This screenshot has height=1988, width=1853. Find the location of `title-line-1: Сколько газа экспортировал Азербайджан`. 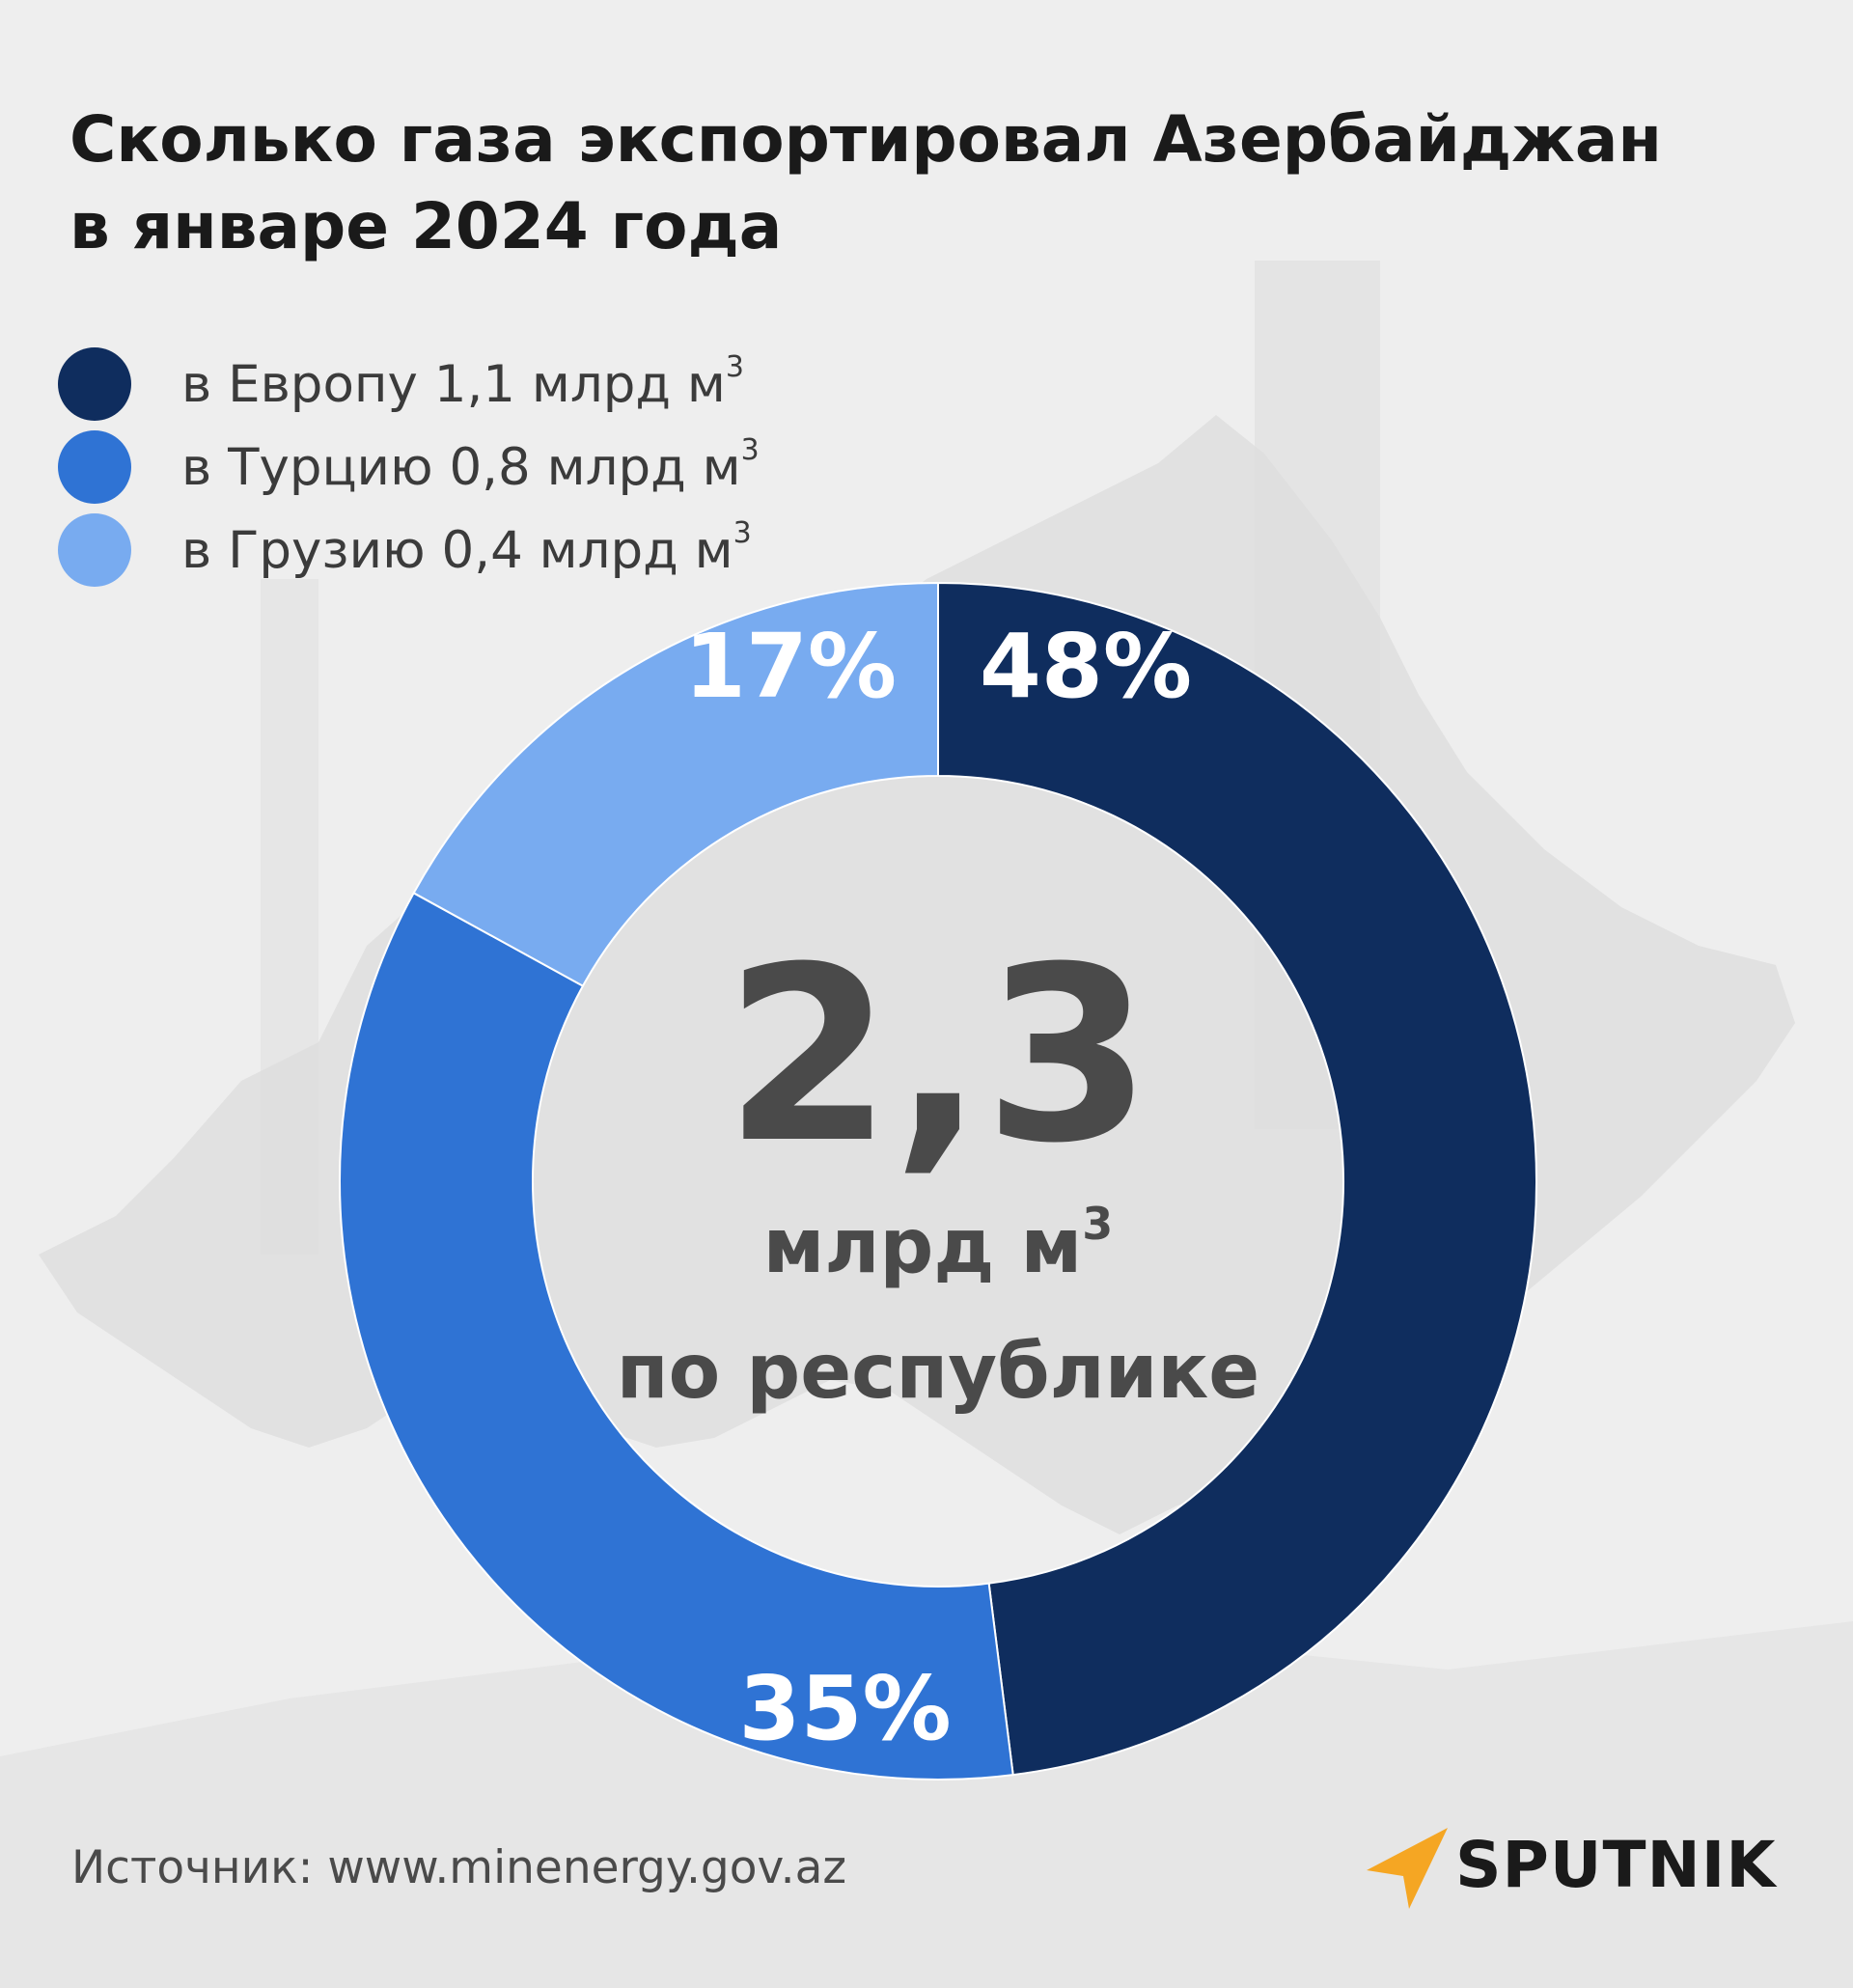

title-line-1: Сколько газа экспортировал Азербайджан is located at coordinates (865, 139).